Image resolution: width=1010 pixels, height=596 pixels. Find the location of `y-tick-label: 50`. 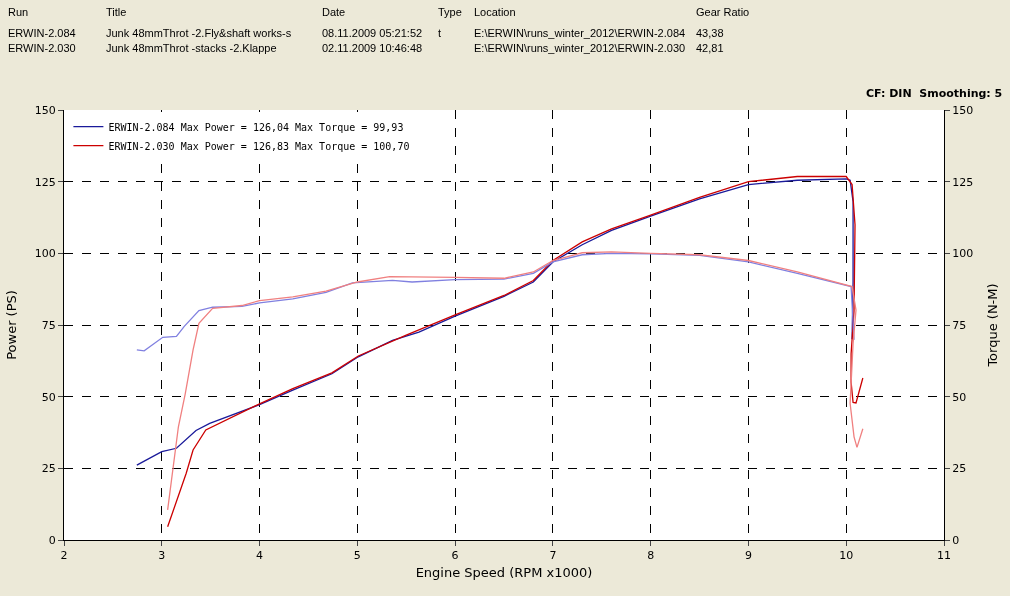

y-tick-label: 50 is located at coordinates (48, 397).